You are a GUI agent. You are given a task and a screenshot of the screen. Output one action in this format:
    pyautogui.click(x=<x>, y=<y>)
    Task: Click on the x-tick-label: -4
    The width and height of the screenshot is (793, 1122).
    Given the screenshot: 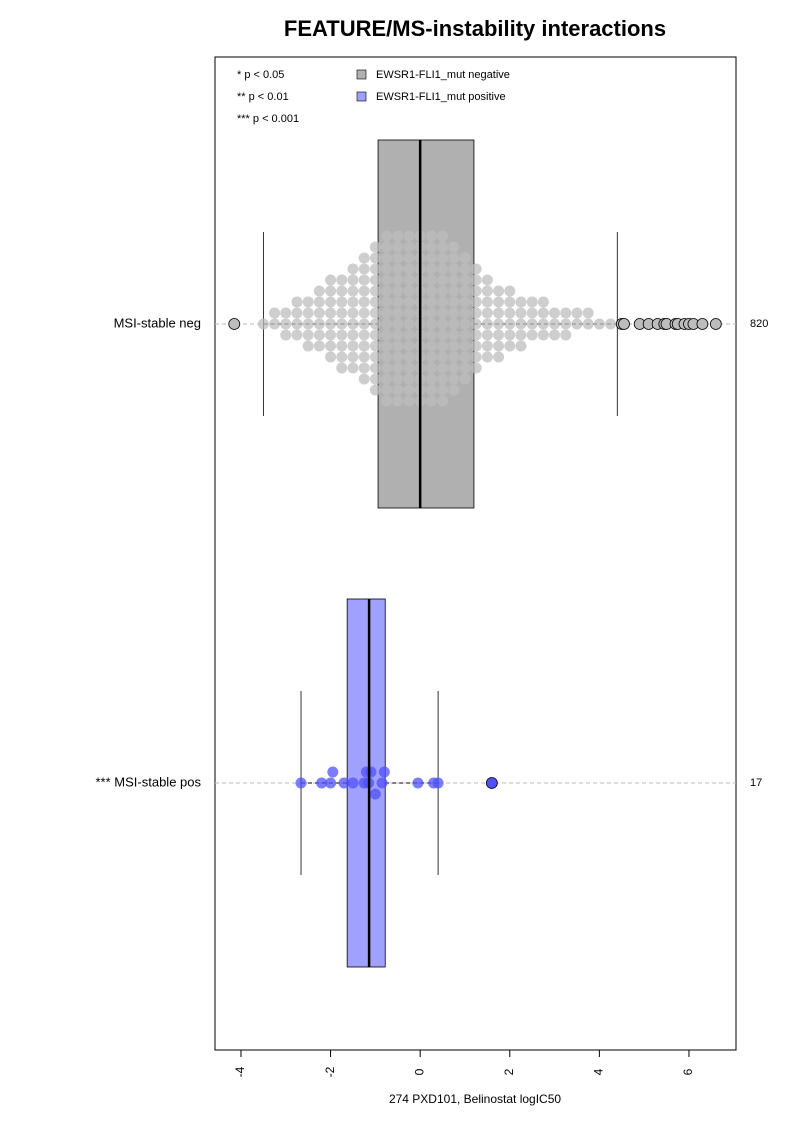 What is the action you would take?
    pyautogui.click(x=240, y=1071)
    